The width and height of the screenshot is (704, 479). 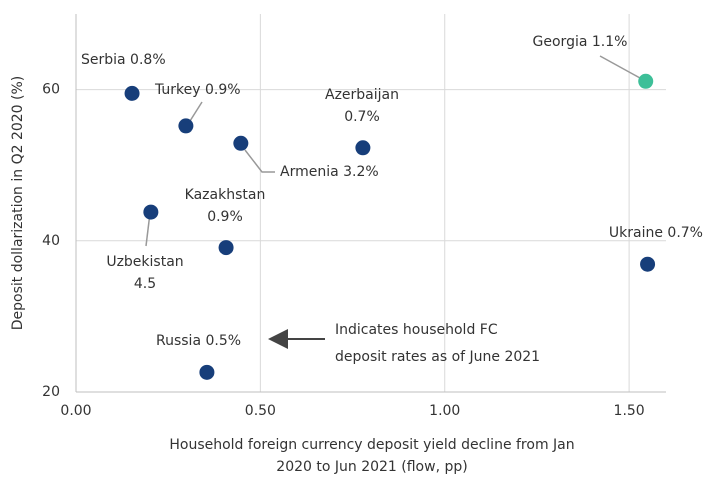 I want to click on y-tick-label: 60, so click(x=51, y=90).